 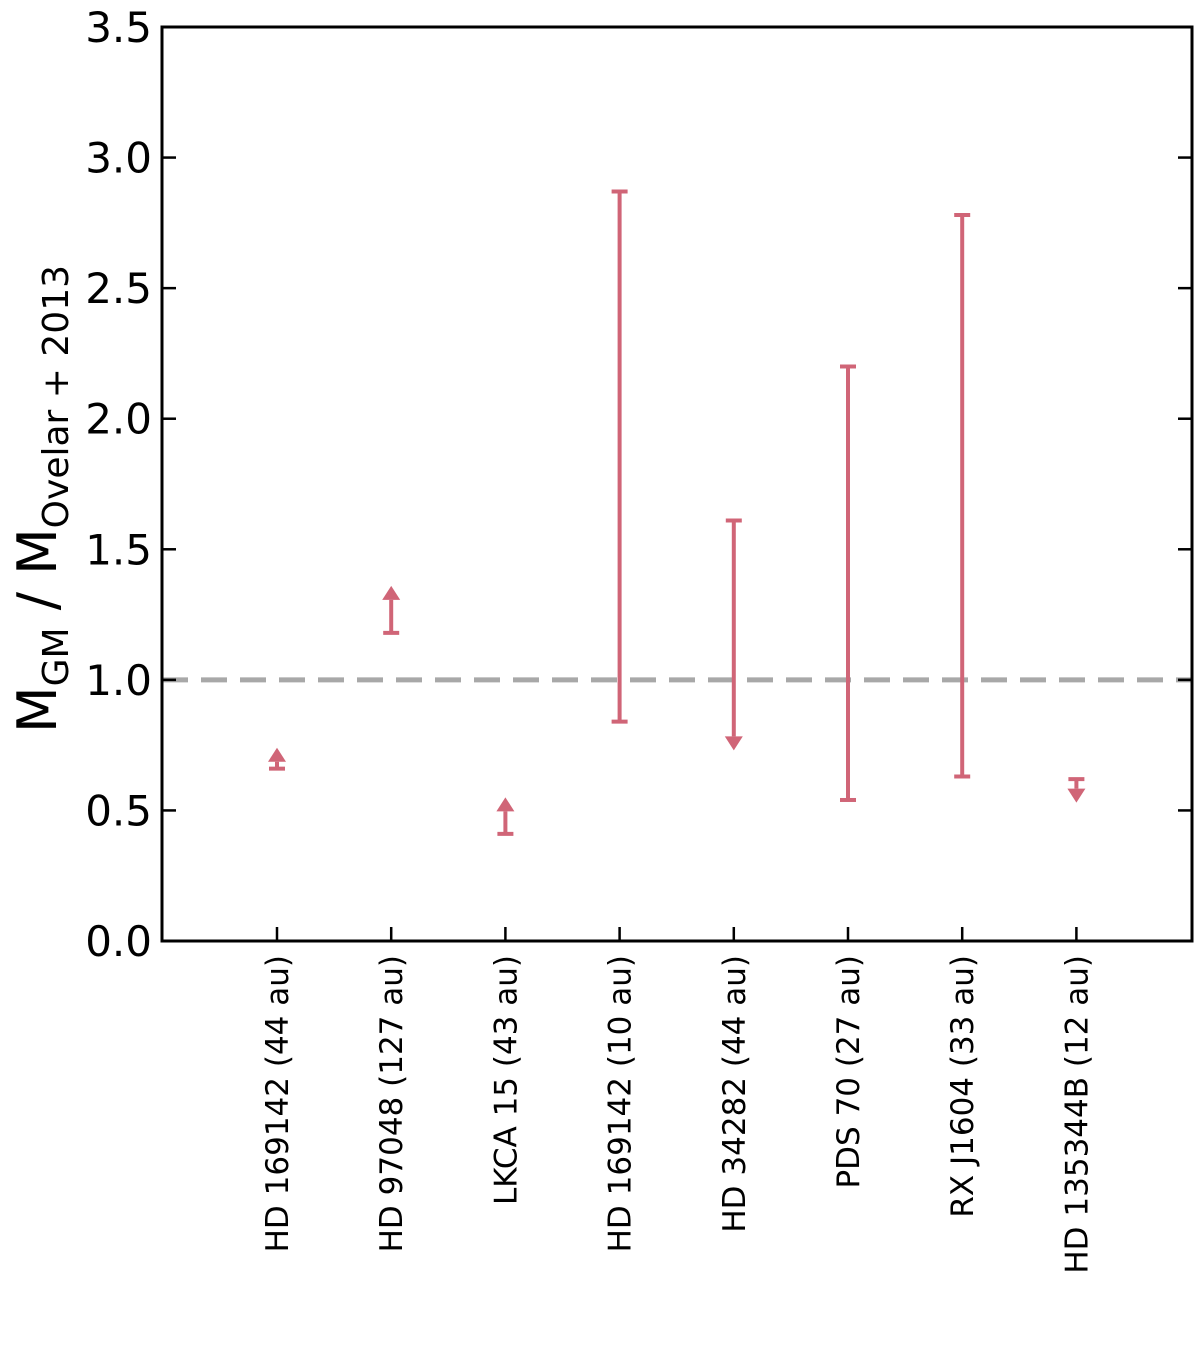 I want to click on x-tick-label: HD 169142 (10 au), so click(x=621, y=1103).